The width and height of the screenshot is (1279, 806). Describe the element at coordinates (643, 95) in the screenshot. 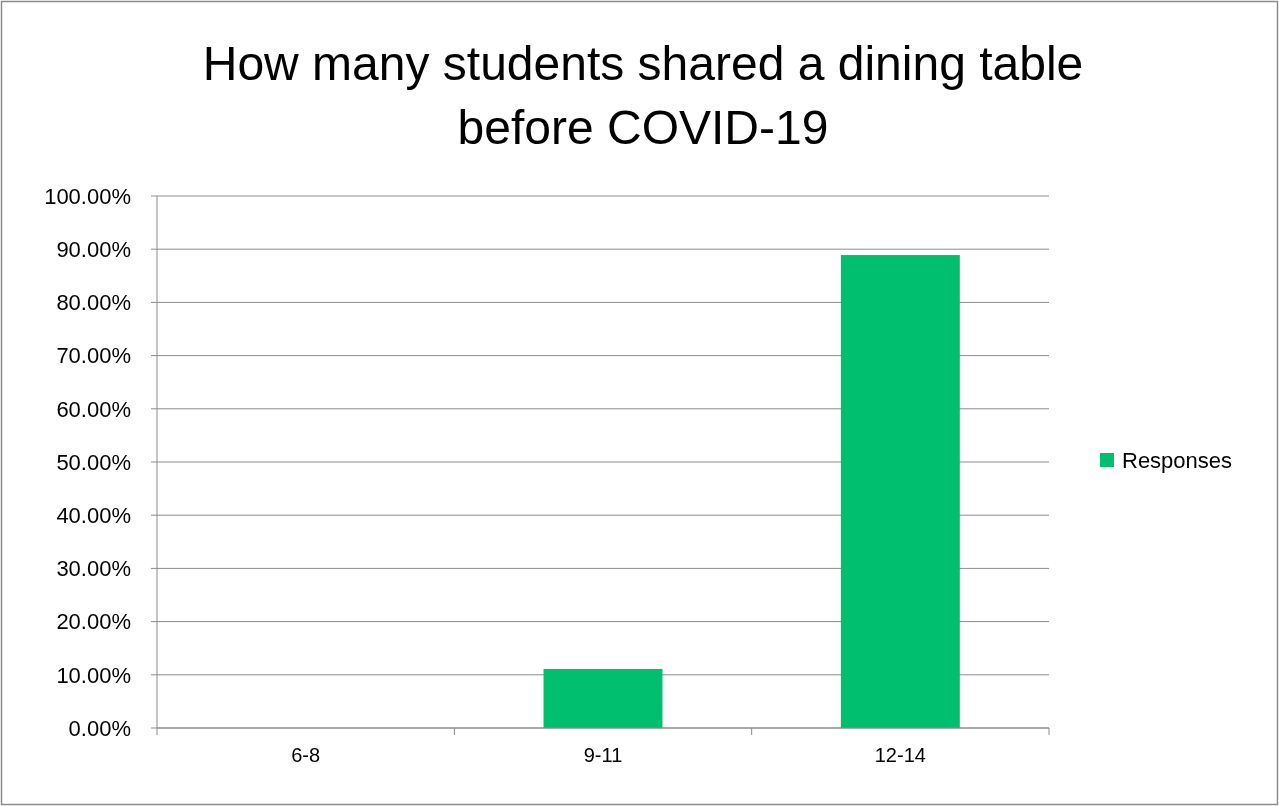

I see `chart-title: How many students shared a dining table before COVID-19` at that location.